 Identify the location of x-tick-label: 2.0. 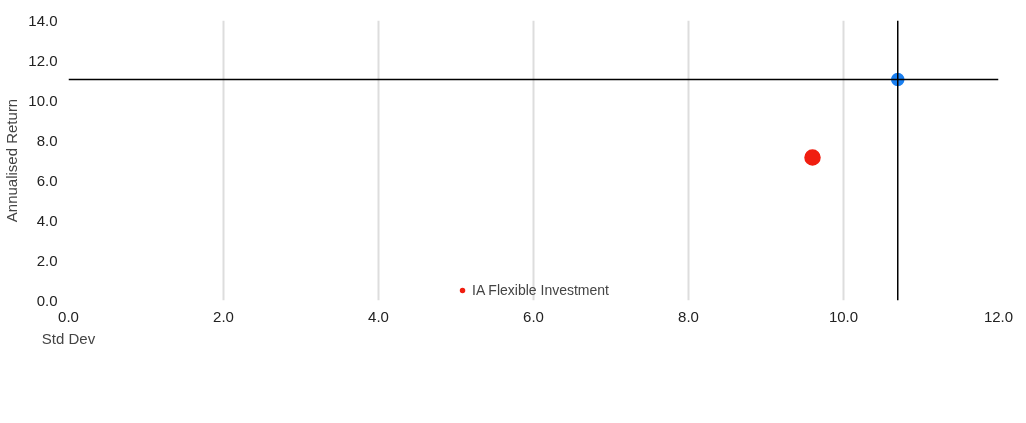
(223, 316).